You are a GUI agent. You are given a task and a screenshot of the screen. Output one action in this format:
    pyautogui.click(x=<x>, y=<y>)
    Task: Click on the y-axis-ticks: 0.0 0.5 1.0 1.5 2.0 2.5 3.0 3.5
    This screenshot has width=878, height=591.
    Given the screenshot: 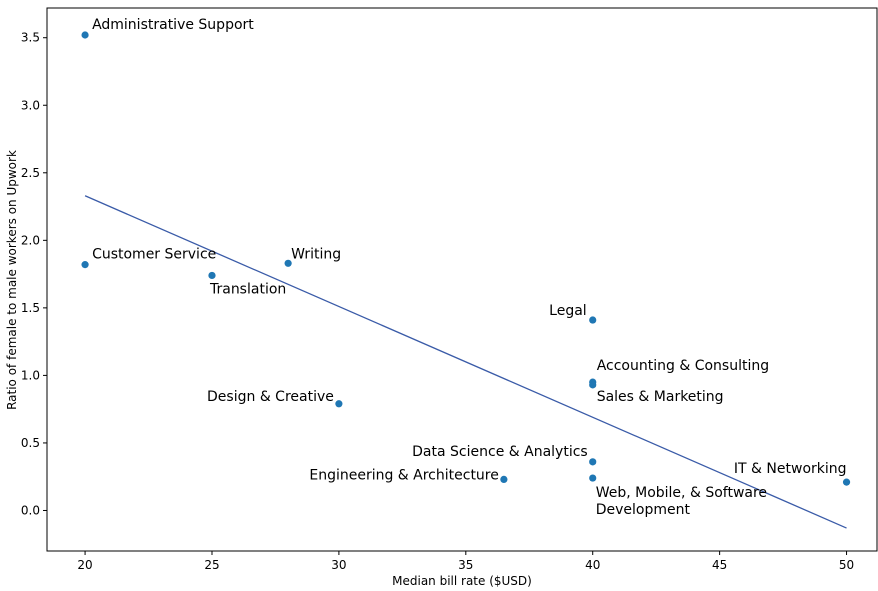 What is the action you would take?
    pyautogui.click(x=34, y=274)
    